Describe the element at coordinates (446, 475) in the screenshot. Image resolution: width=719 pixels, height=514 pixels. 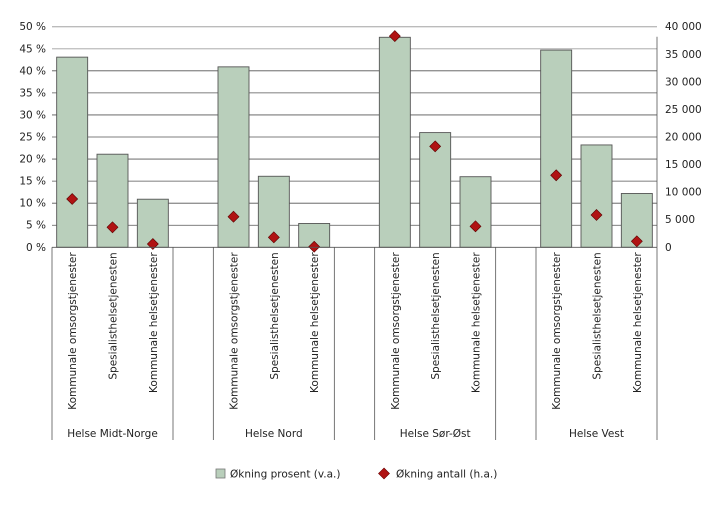
I see `legend-point-label: Økning antall (h.a.)` at that location.